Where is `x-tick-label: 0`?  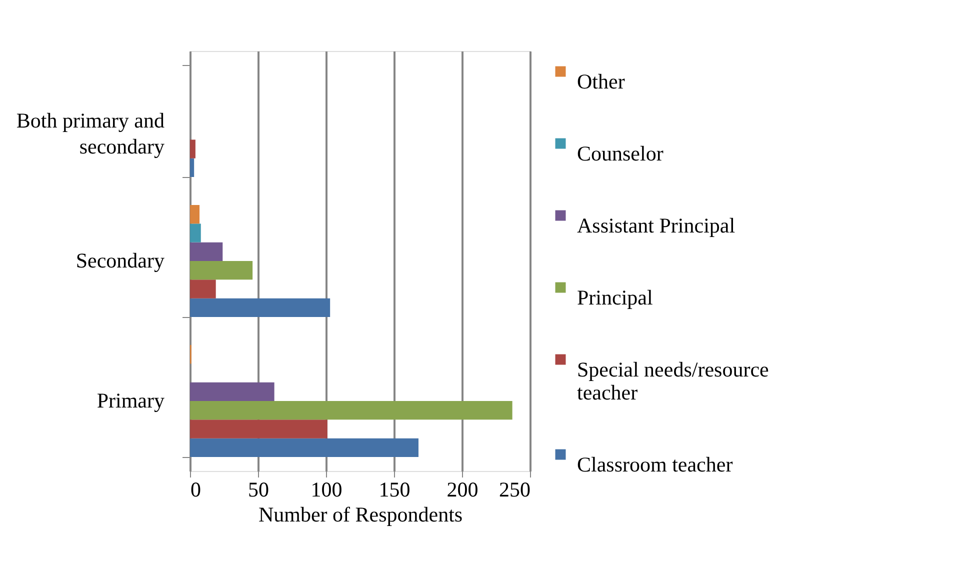 x-tick-label: 0 is located at coordinates (195, 490).